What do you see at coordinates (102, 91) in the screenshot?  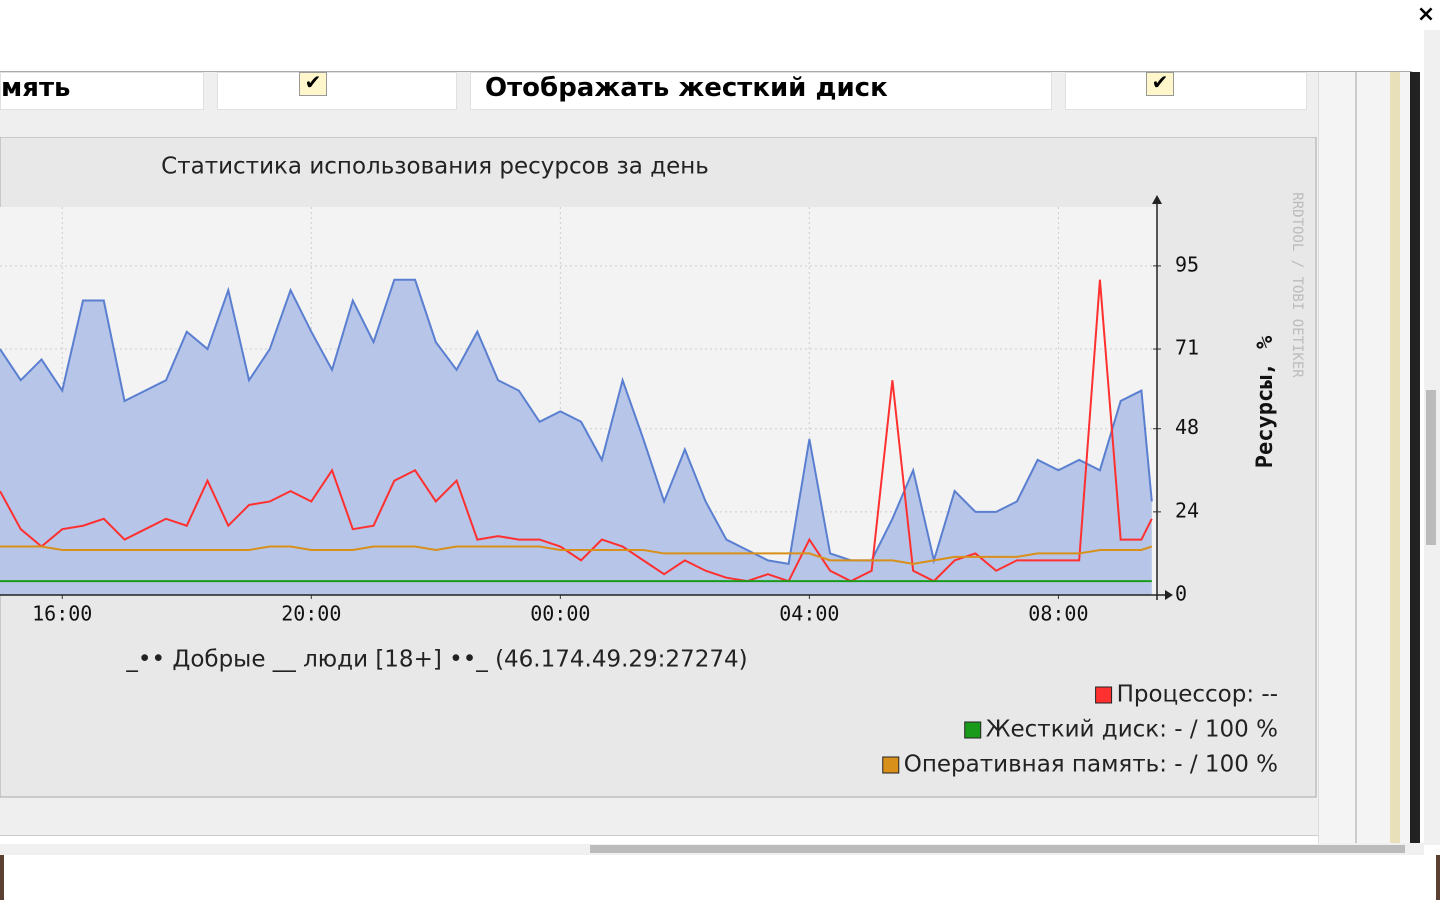 I see `form-cell: мять` at bounding box center [102, 91].